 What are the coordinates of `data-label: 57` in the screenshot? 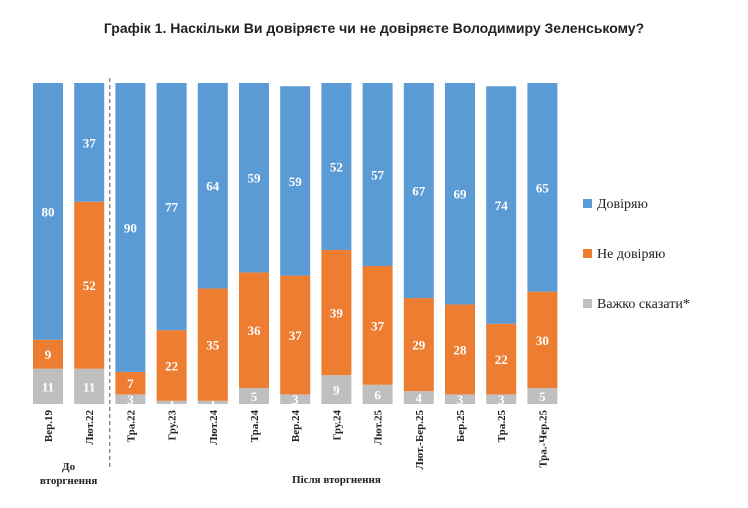 It's located at (378, 174).